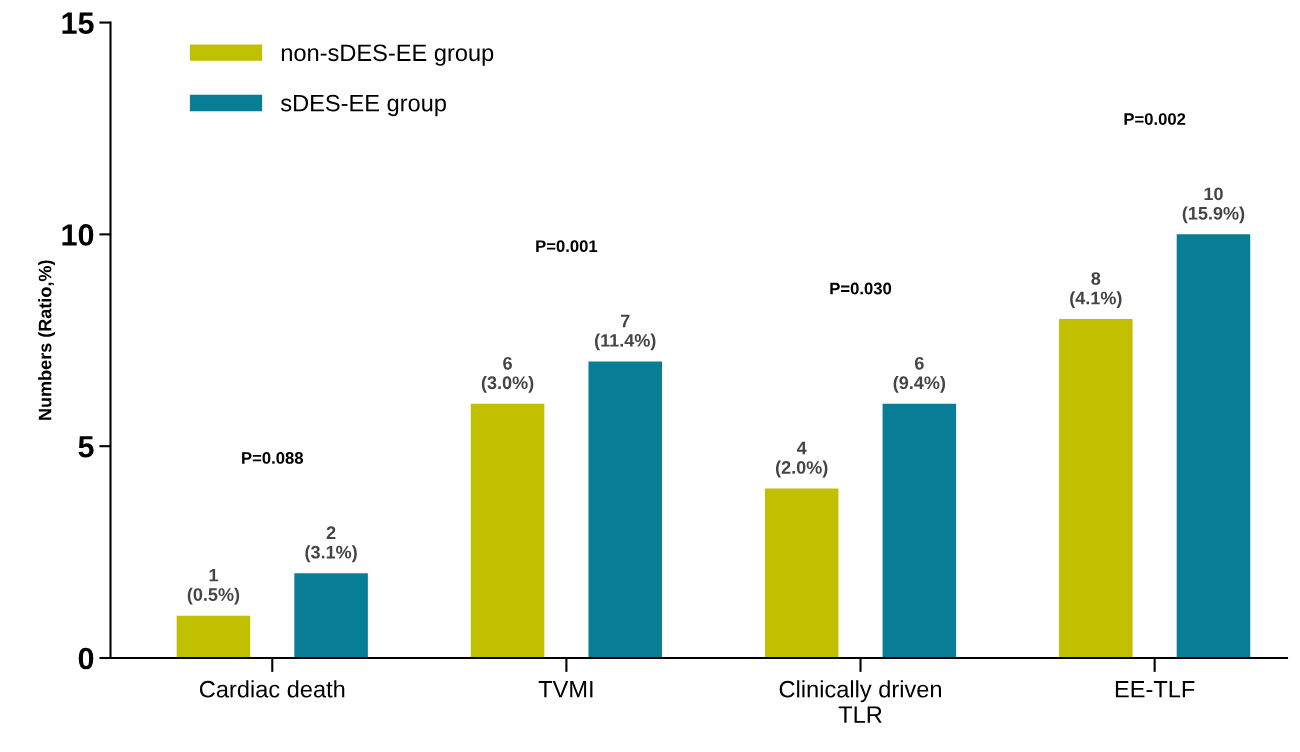 The width and height of the screenshot is (1300, 752). What do you see at coordinates (1096, 290) in the screenshot?
I see `data-label: 8 (4.1%)` at bounding box center [1096, 290].